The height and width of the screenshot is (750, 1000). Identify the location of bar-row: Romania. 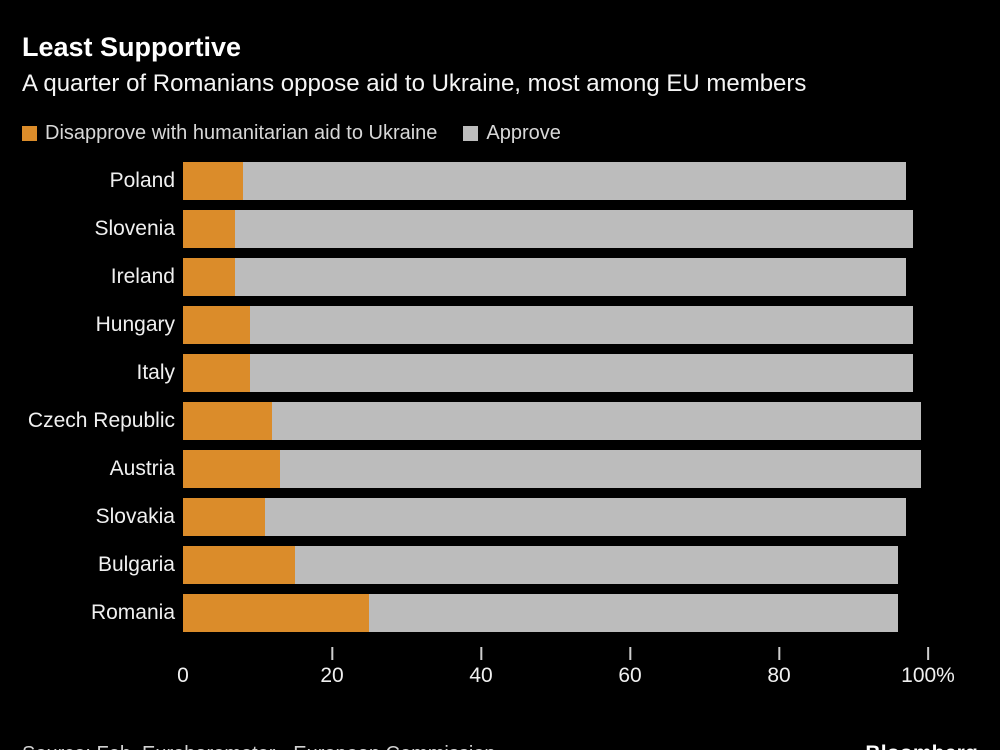
(500, 612).